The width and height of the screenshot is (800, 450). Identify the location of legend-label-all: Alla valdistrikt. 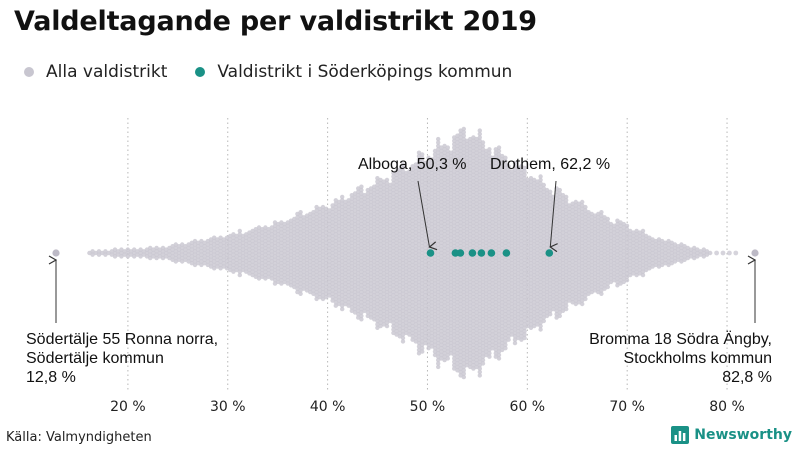
(107, 72).